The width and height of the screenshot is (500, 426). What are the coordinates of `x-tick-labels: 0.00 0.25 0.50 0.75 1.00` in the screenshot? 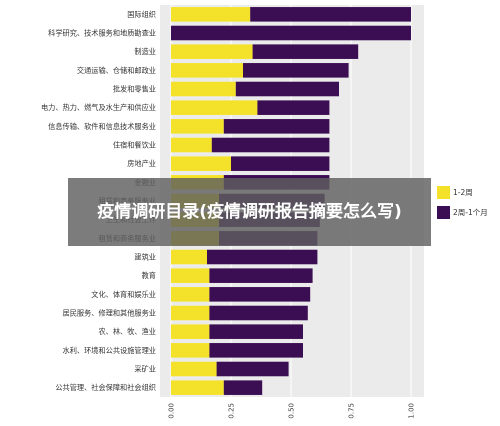 It's located at (292, 411).